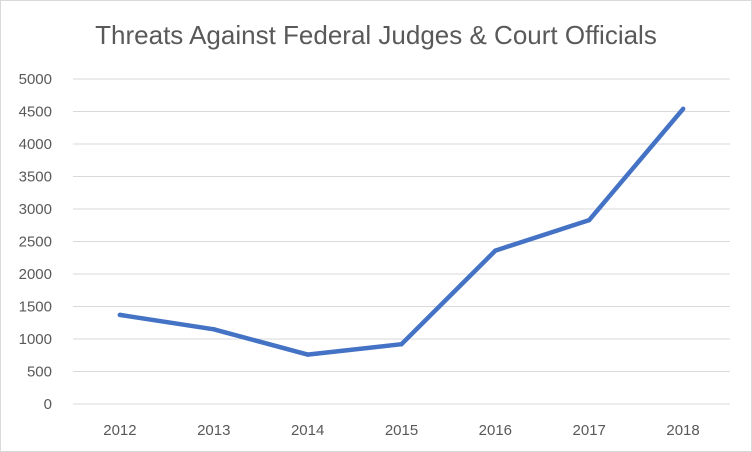 Image resolution: width=752 pixels, height=452 pixels. What do you see at coordinates (401, 344) in the screenshot?
I see `data-point-2015` at bounding box center [401, 344].